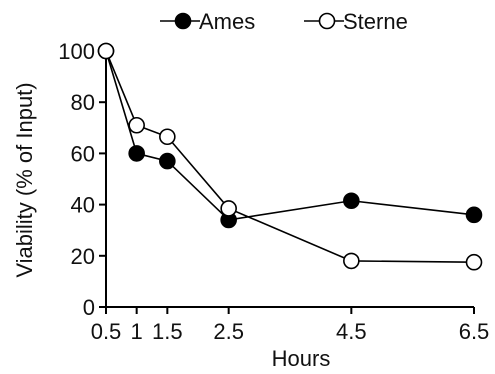 Image resolution: width=495 pixels, height=374 pixels. What do you see at coordinates (227, 21) in the screenshot?
I see `legend-label-ames: Ames` at bounding box center [227, 21].